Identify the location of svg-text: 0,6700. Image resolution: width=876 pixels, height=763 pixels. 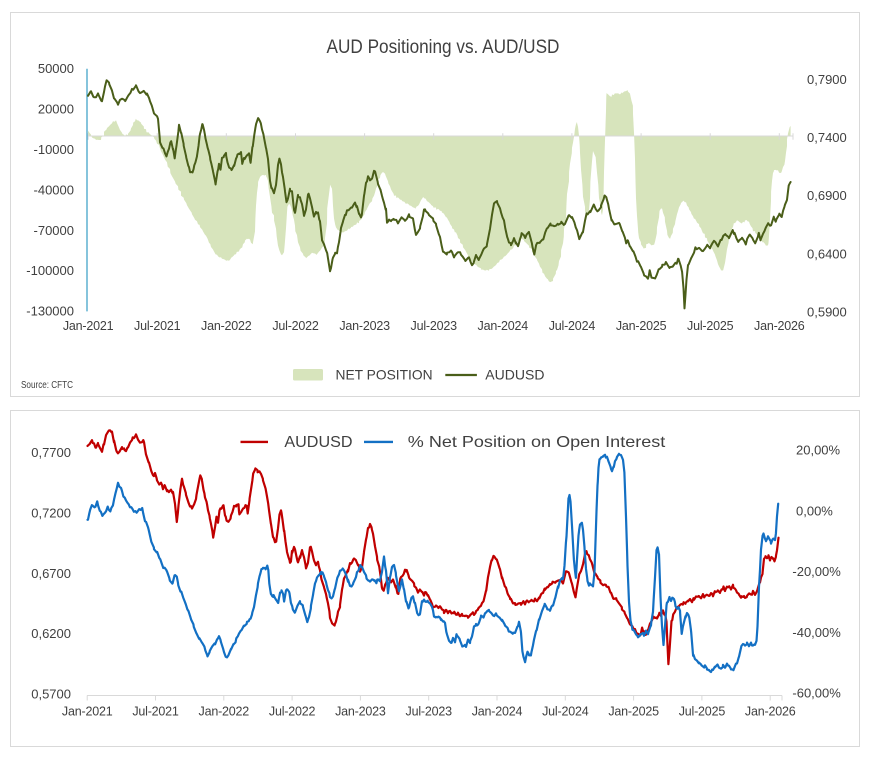
(51, 573).